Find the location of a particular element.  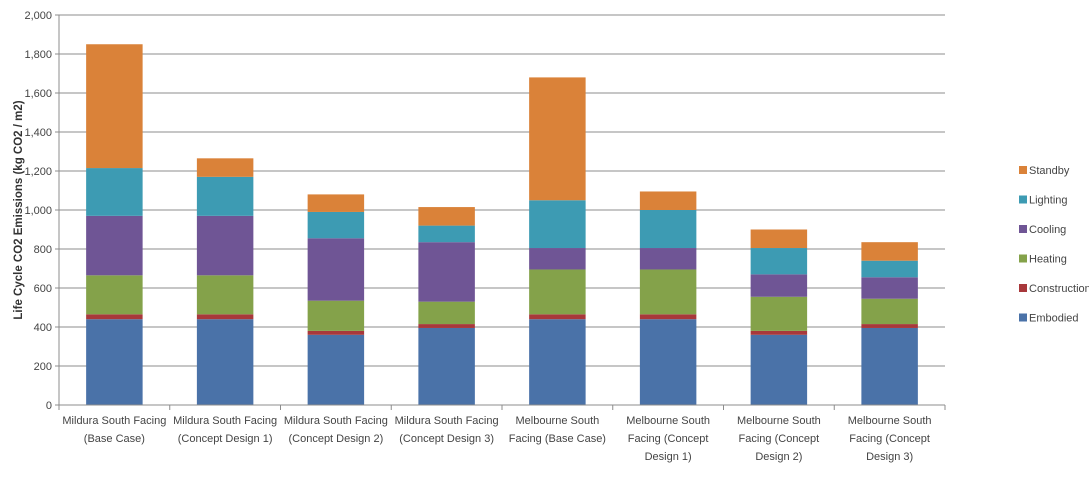

x-category-label: Mildura South Facing (Concept Design 2) is located at coordinates (336, 430).